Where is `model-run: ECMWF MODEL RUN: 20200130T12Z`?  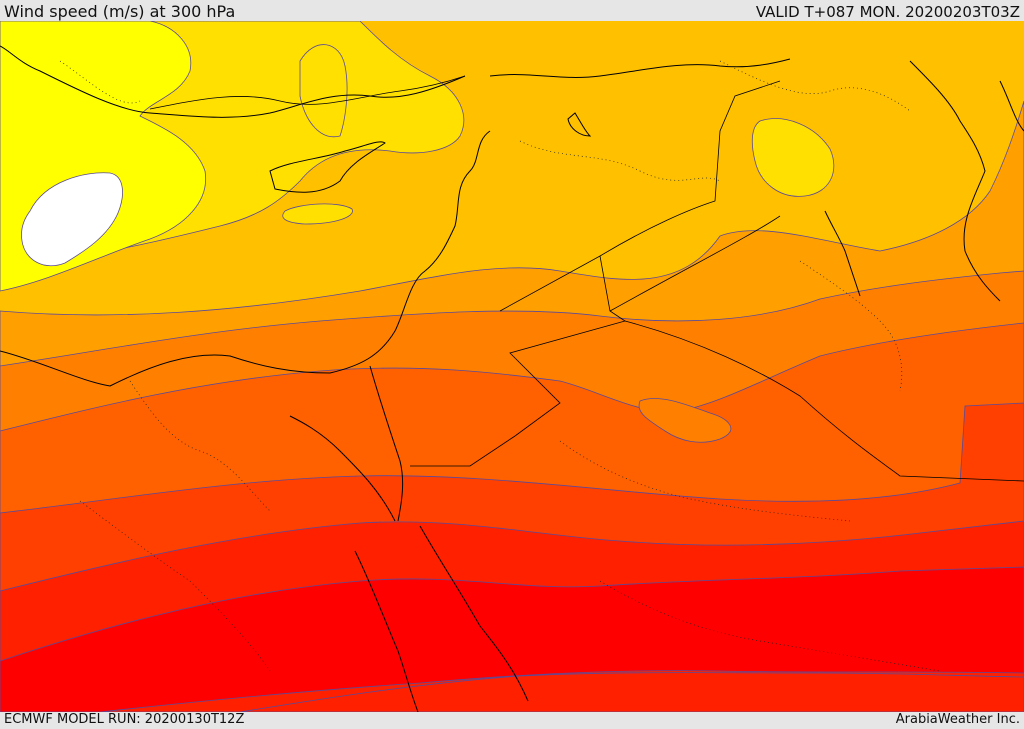
model-run: ECMWF MODEL RUN: 20200130T12Z is located at coordinates (124, 719).